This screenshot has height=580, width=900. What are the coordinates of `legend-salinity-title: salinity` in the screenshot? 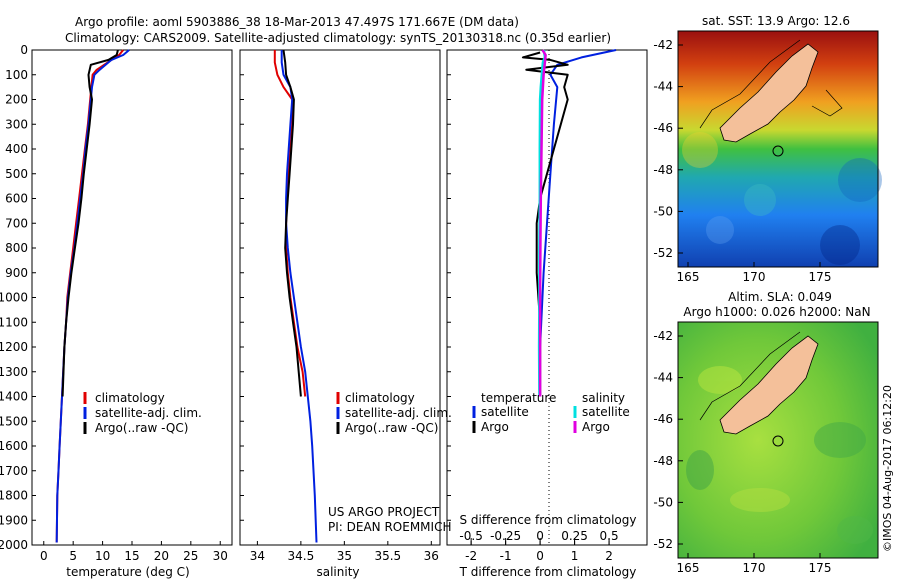 It's located at (603, 398).